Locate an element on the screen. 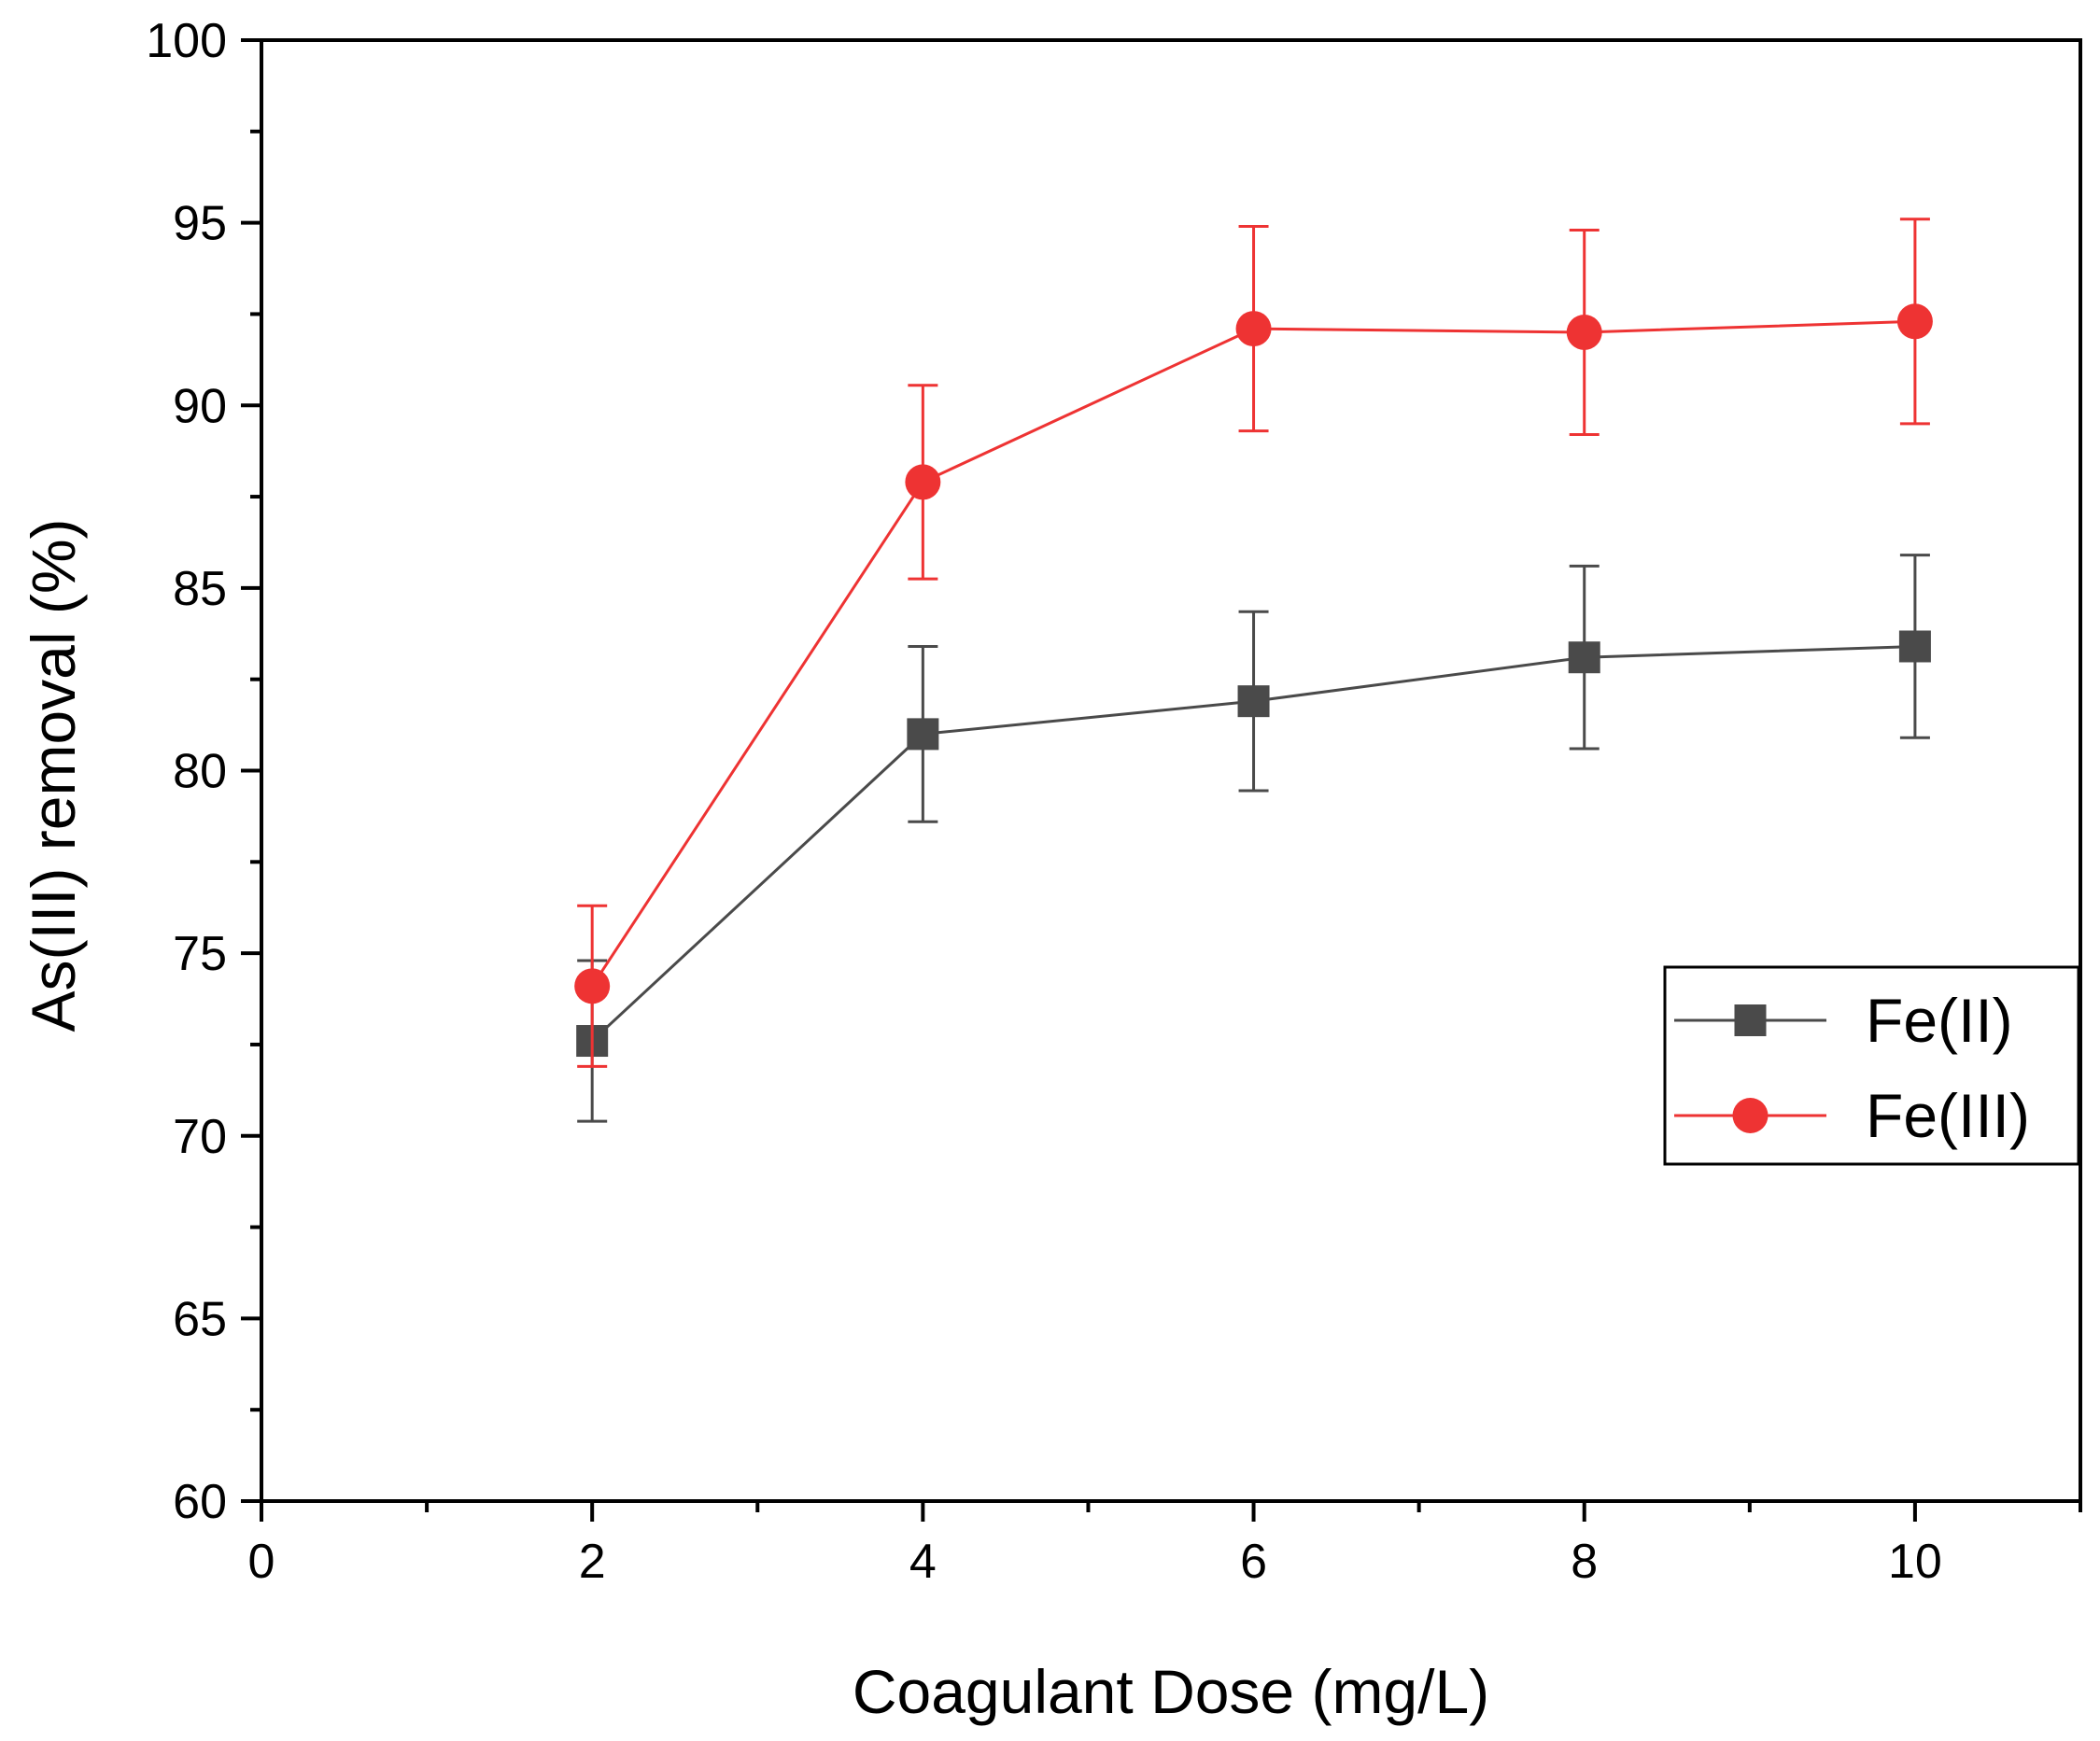 This screenshot has height=1741, width=2100. x-tick-label: 4 is located at coordinates (923, 1562).